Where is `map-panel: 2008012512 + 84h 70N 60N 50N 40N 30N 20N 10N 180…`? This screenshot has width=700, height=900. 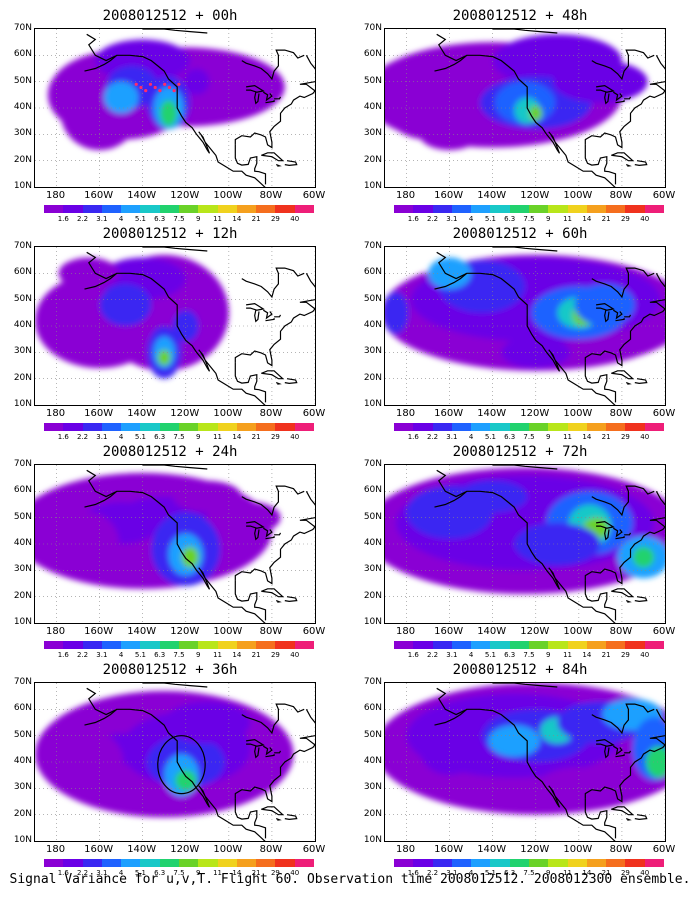 map-panel: 2008012512 + 84h 70N 60N 50N 40N 30N 20N 10N 180… is located at coordinates (520, 772).